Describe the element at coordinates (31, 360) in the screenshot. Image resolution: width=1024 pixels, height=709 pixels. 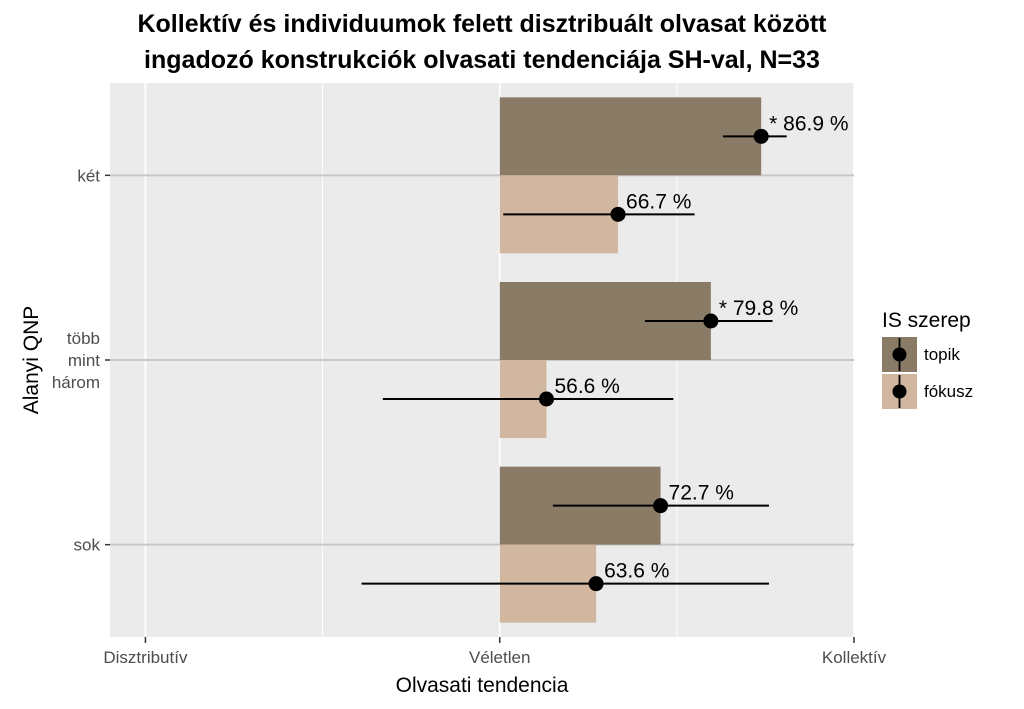
I see `y-axis-title: Alanyi QNP` at that location.